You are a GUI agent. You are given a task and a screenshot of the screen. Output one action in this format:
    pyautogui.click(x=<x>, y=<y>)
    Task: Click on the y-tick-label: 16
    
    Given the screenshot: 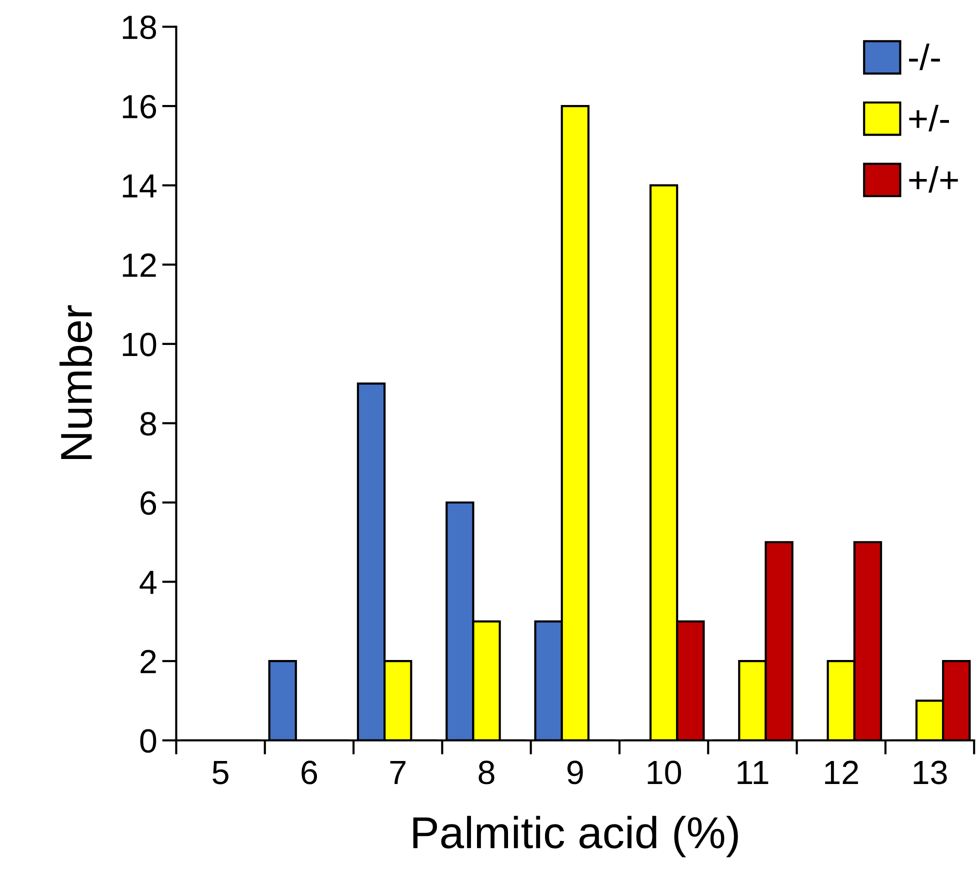 What is the action you would take?
    pyautogui.click(x=139, y=106)
    